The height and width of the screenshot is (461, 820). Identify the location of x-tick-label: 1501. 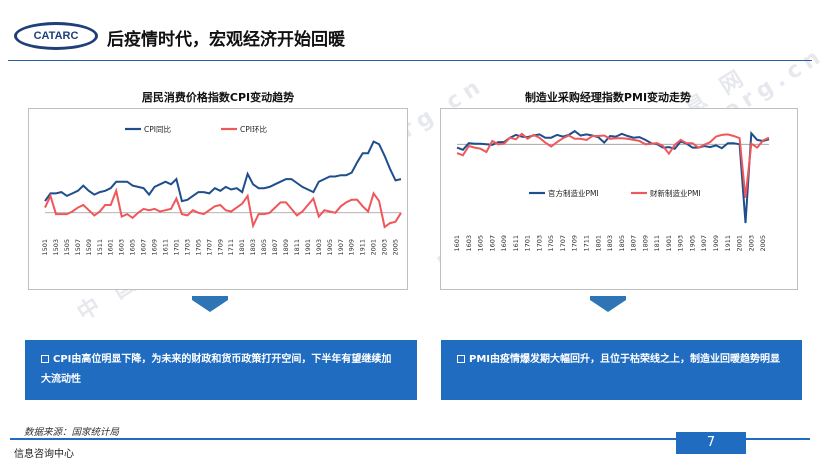
(45, 247).